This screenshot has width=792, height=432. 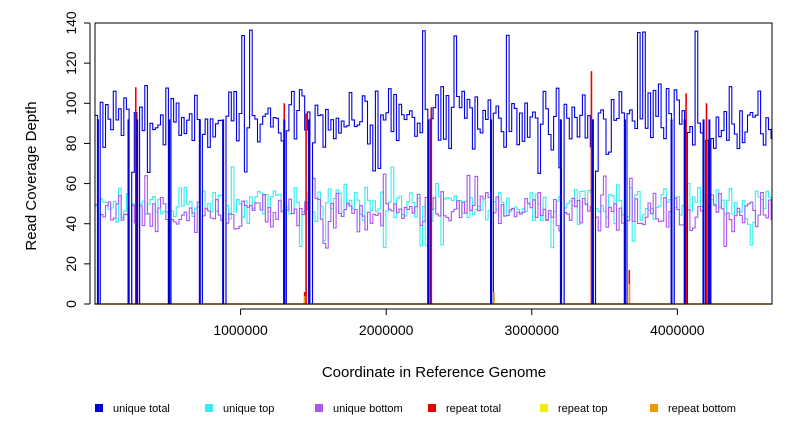 I want to click on legend-label: repeat top, so click(x=583, y=409).